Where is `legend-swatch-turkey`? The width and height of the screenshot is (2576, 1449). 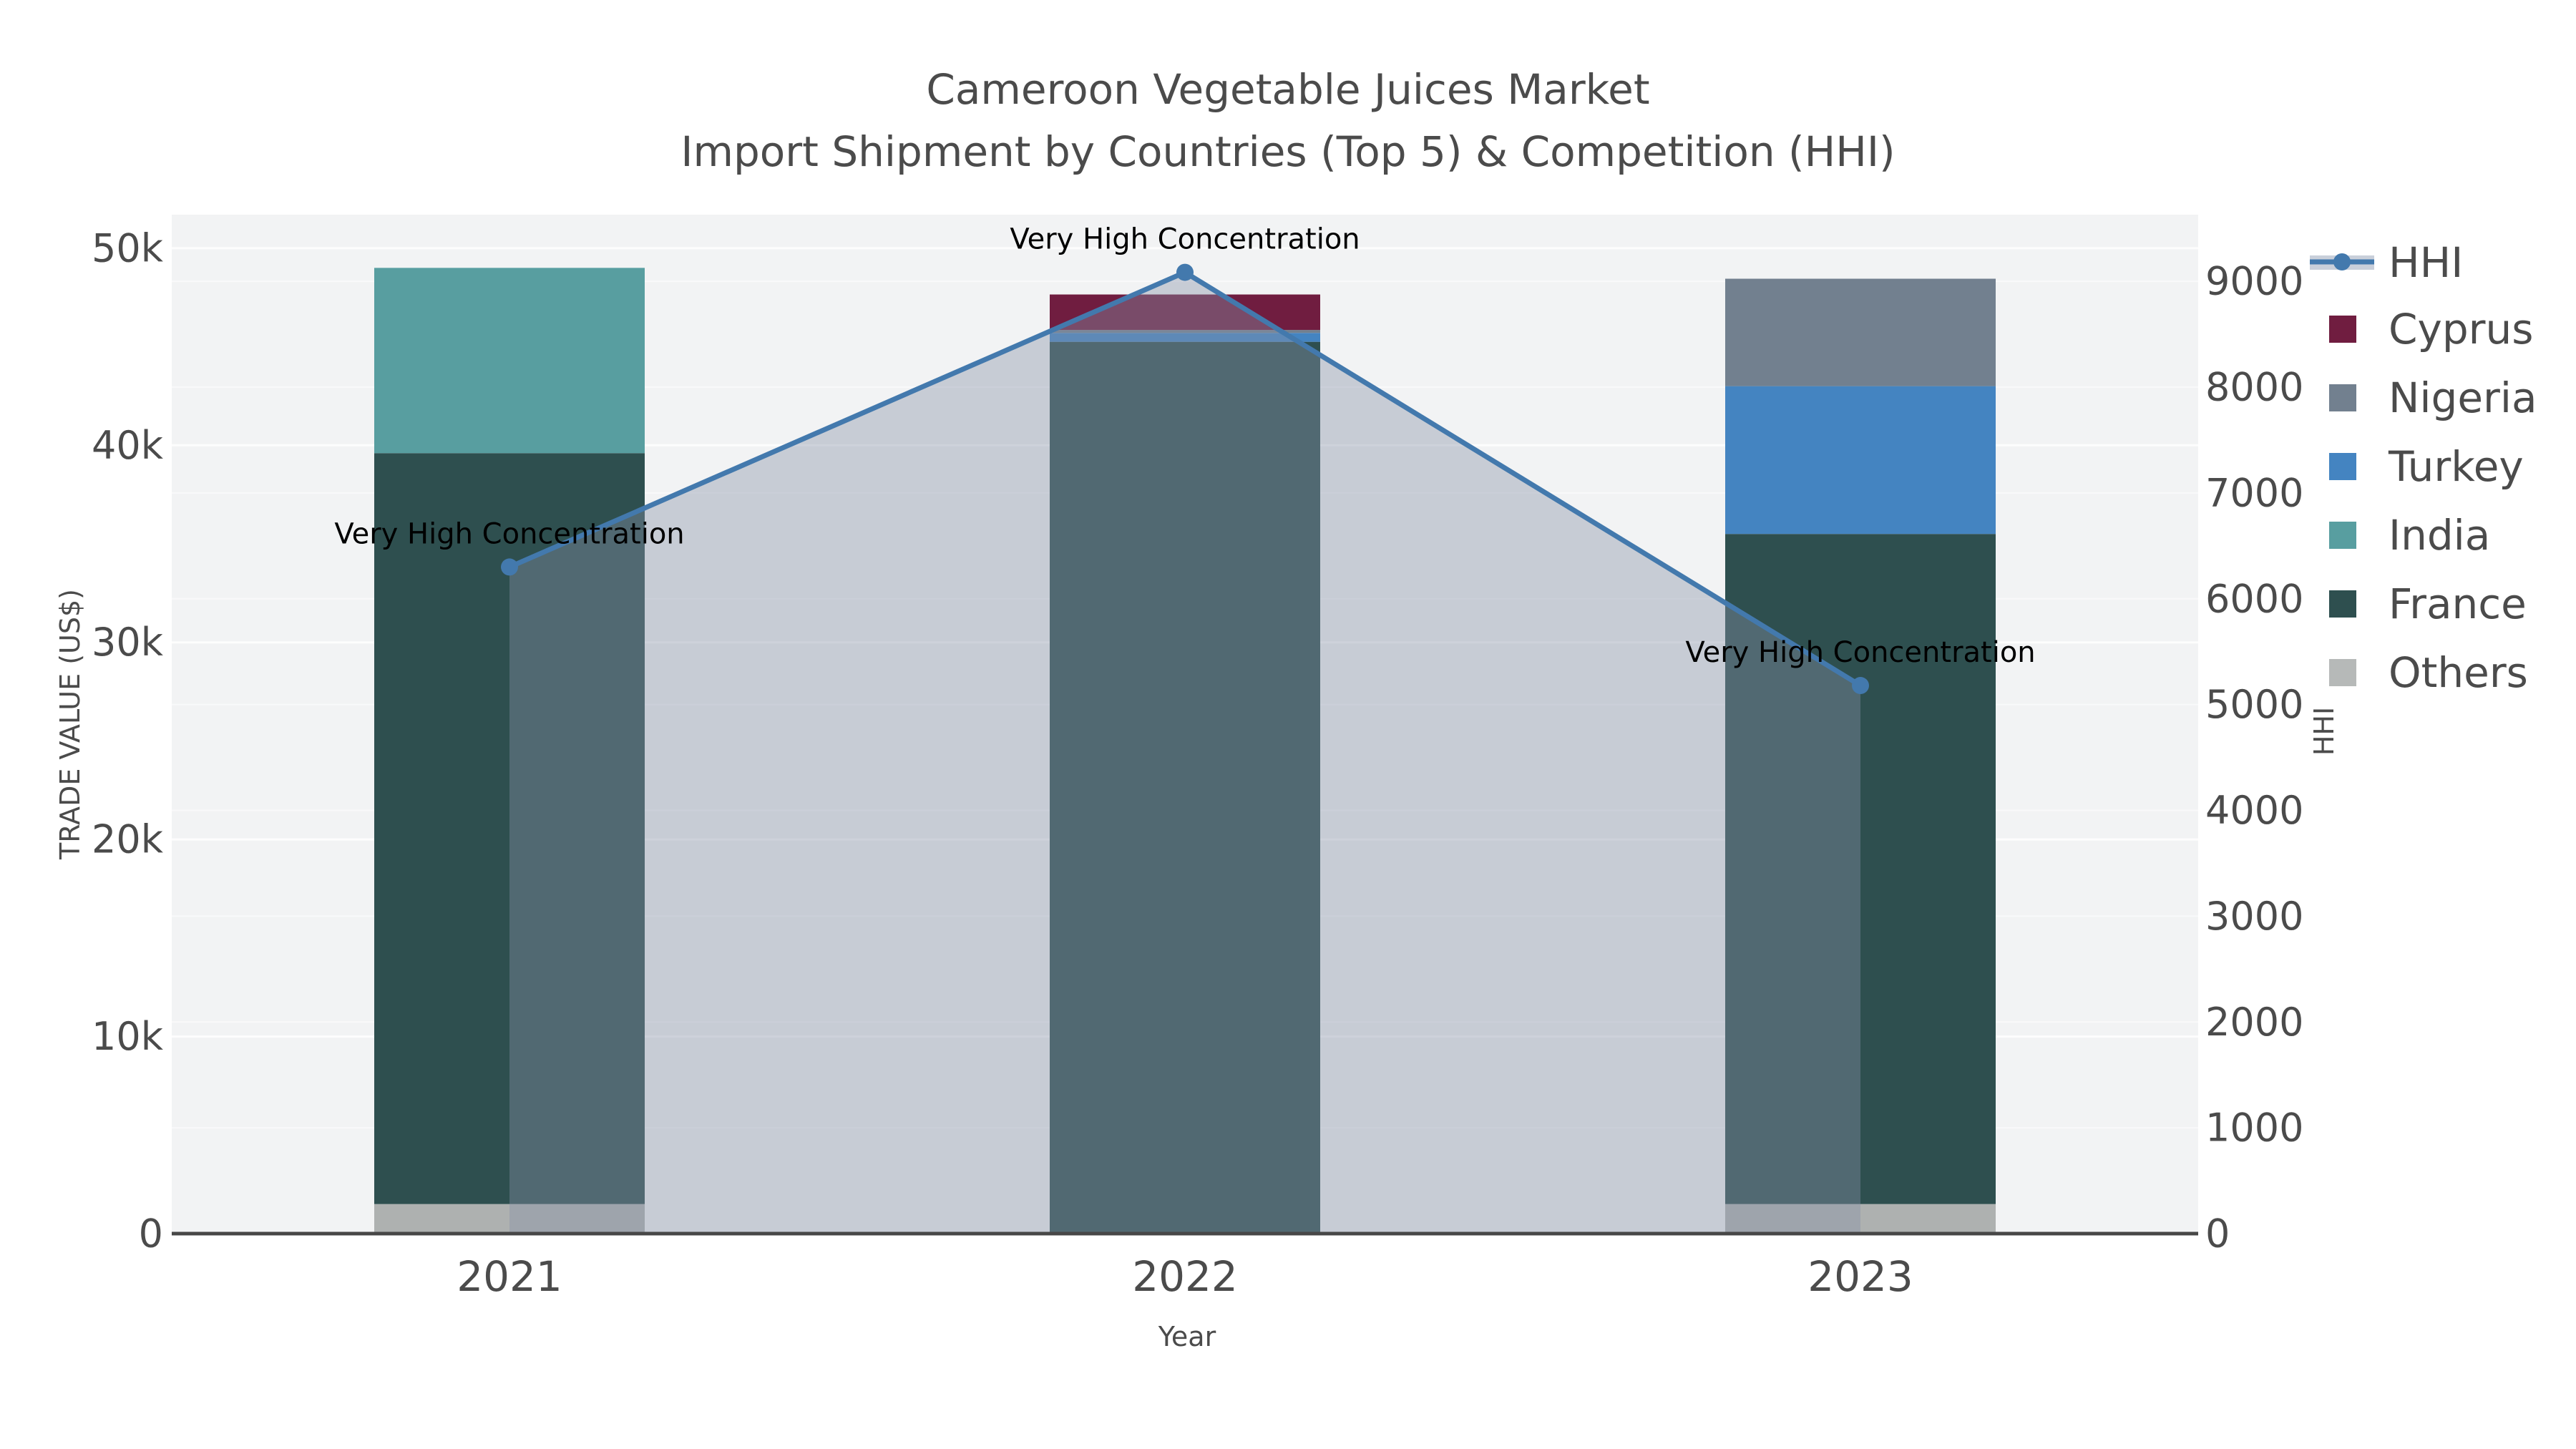 legend-swatch-turkey is located at coordinates (2342, 466).